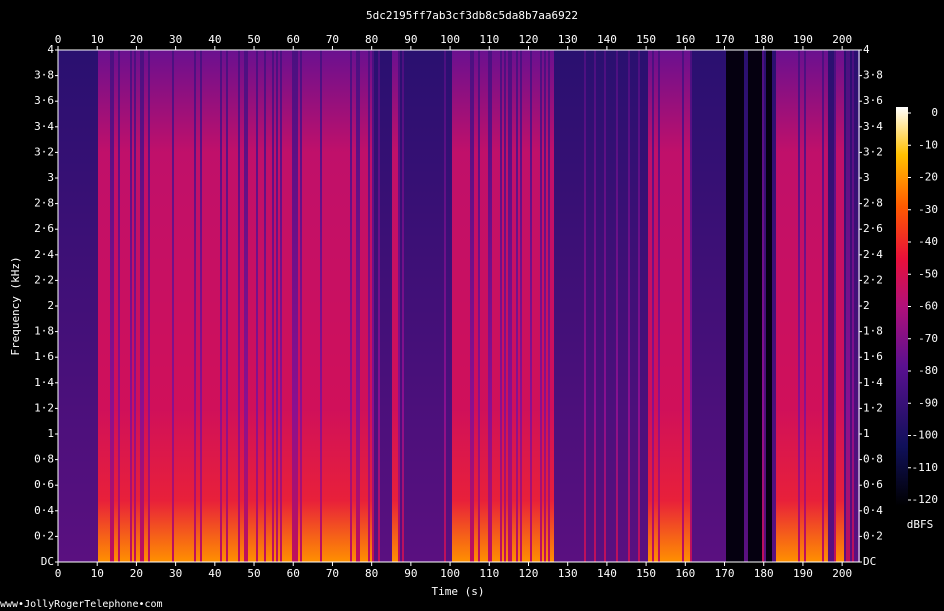 Image resolution: width=944 pixels, height=611 pixels. Describe the element at coordinates (44, 126) in the screenshot. I see `y-tick-label: 3·4` at that location.